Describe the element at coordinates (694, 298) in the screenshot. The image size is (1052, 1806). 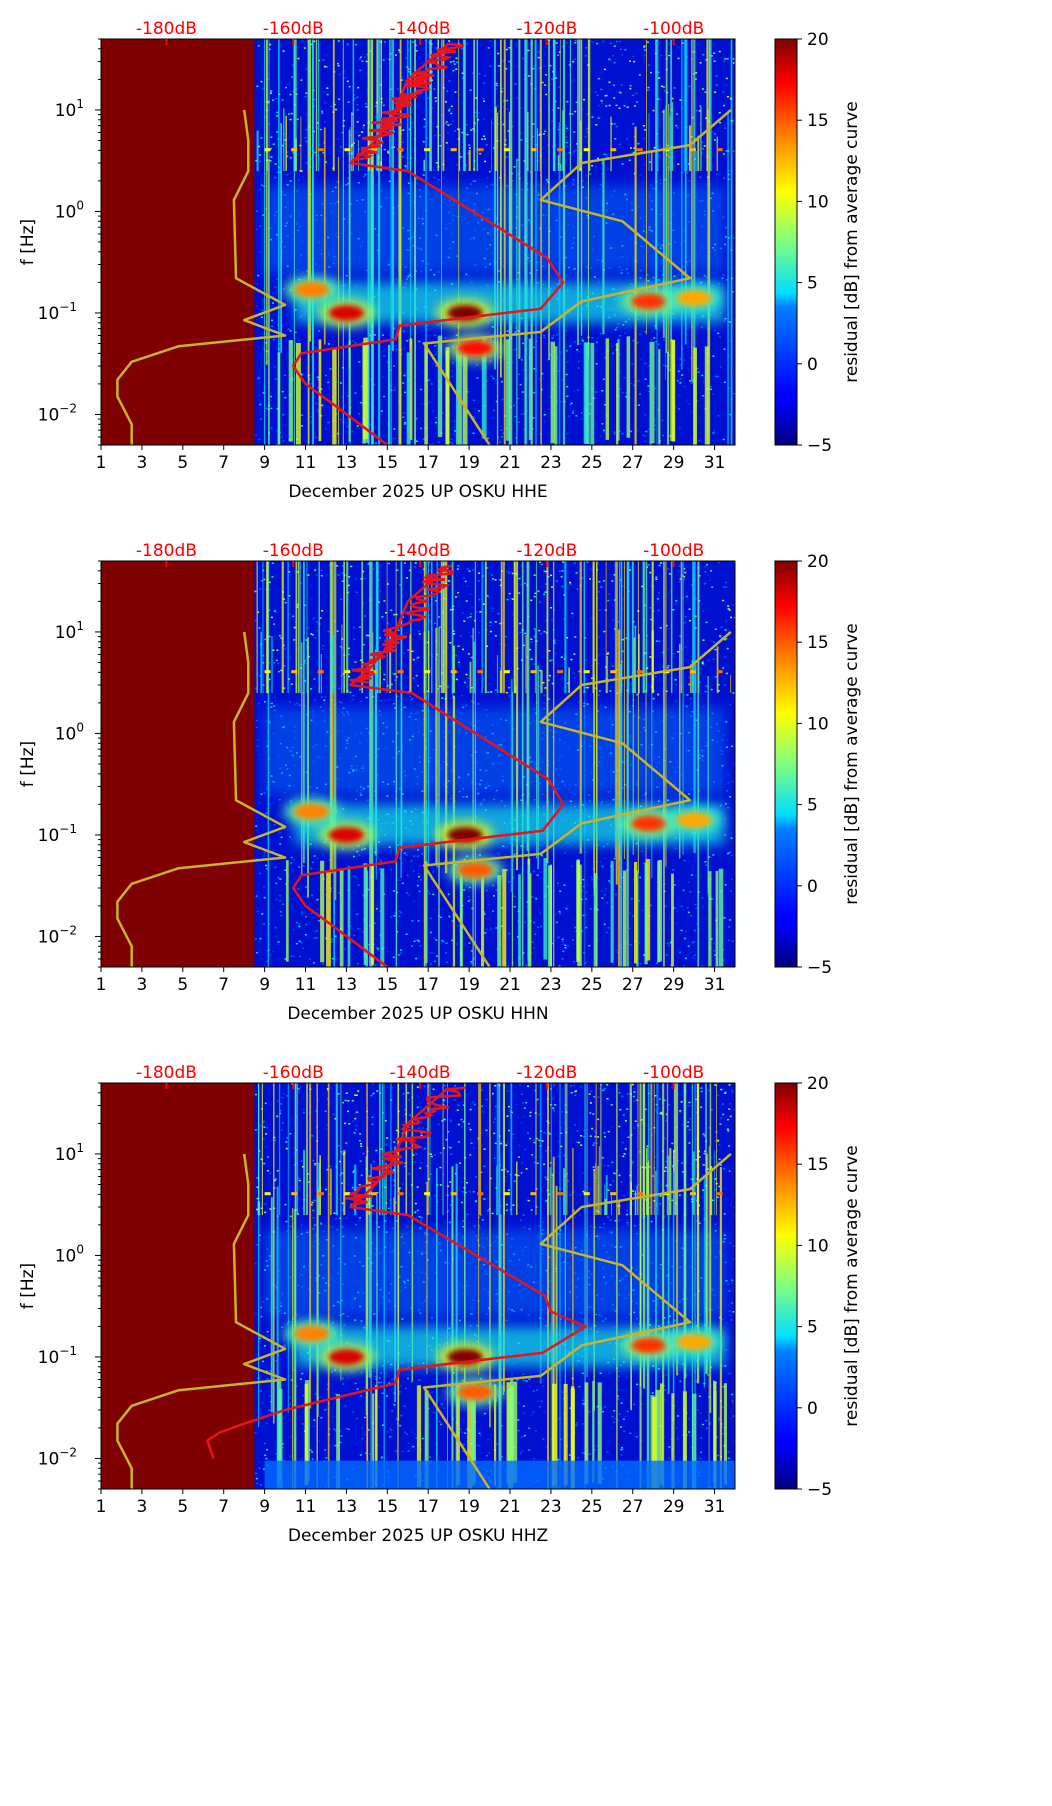
I see `blob-core` at that location.